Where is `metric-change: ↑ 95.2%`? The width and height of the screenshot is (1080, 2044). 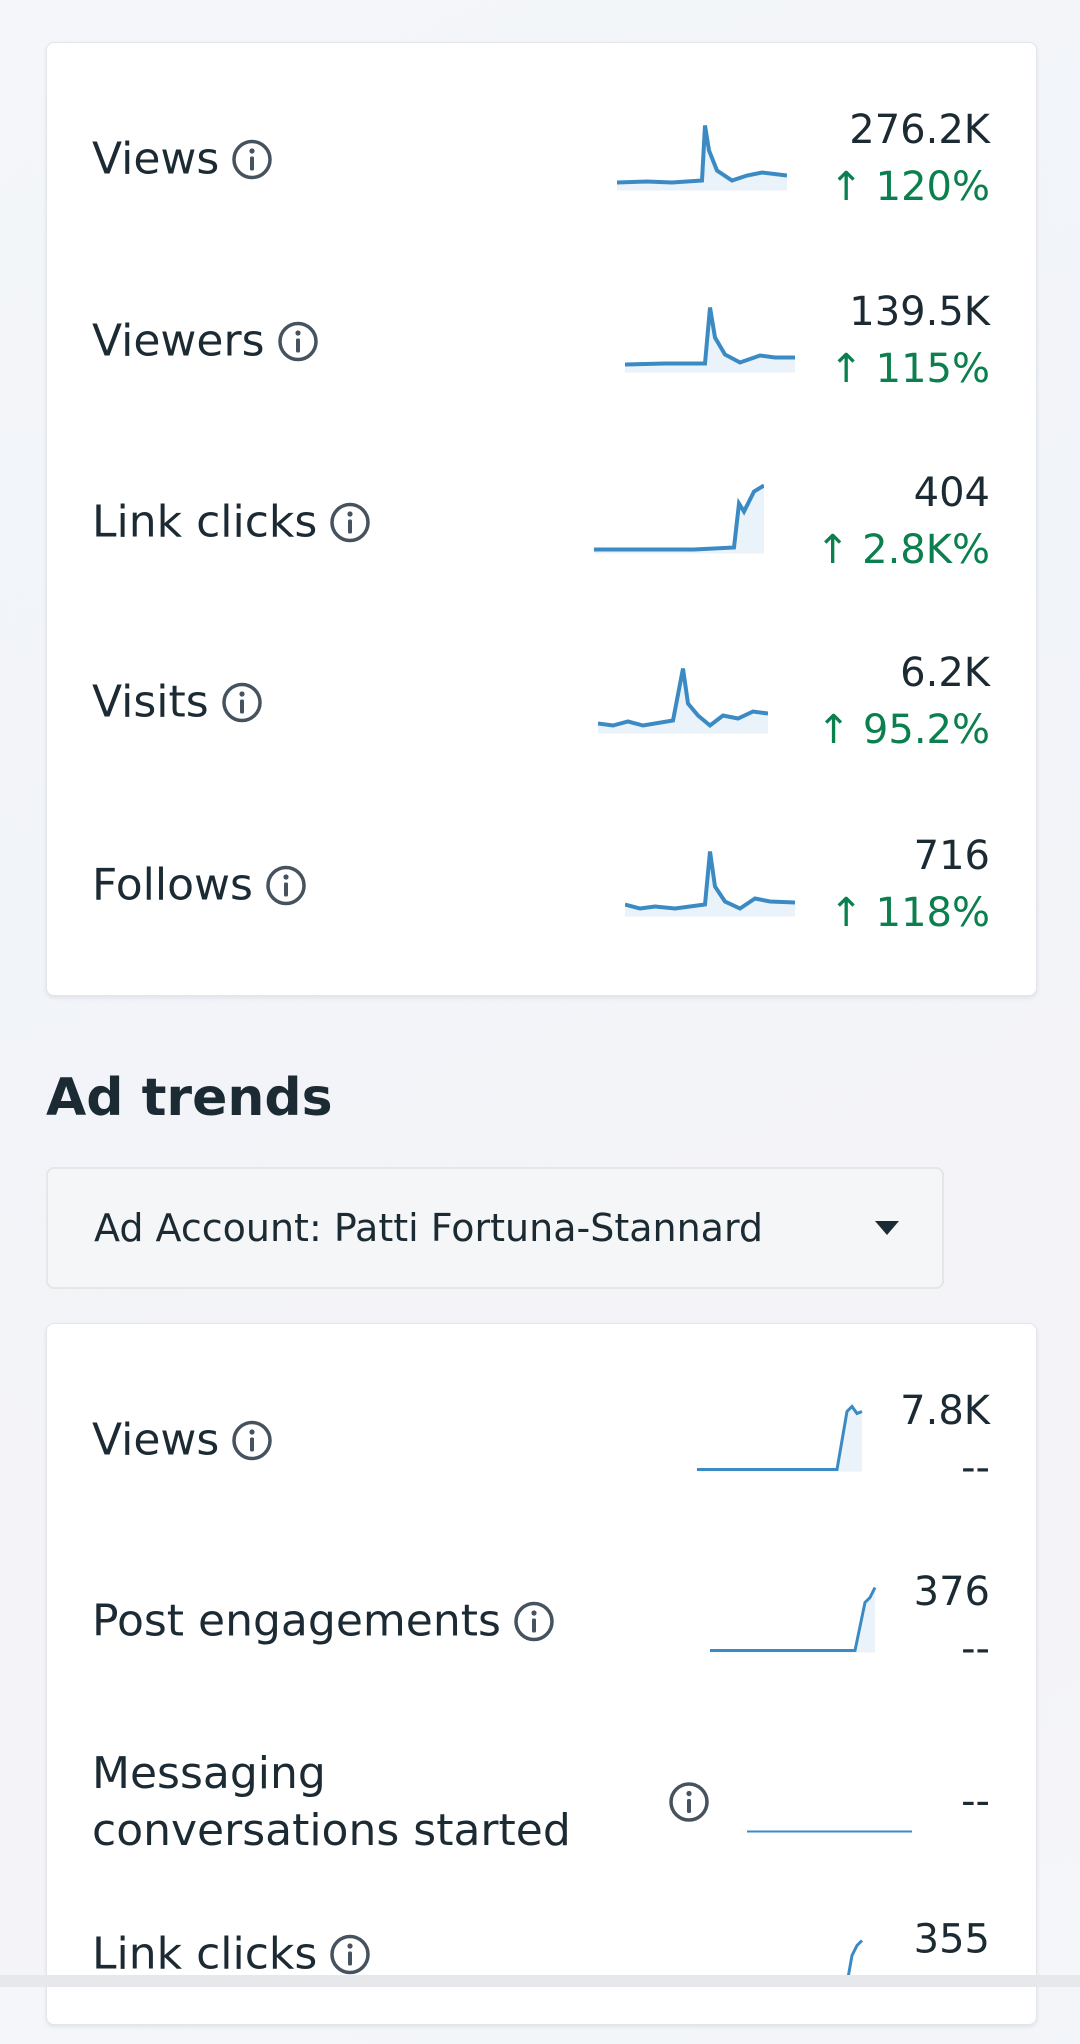
metric-change: ↑ 95.2% is located at coordinates (903, 730).